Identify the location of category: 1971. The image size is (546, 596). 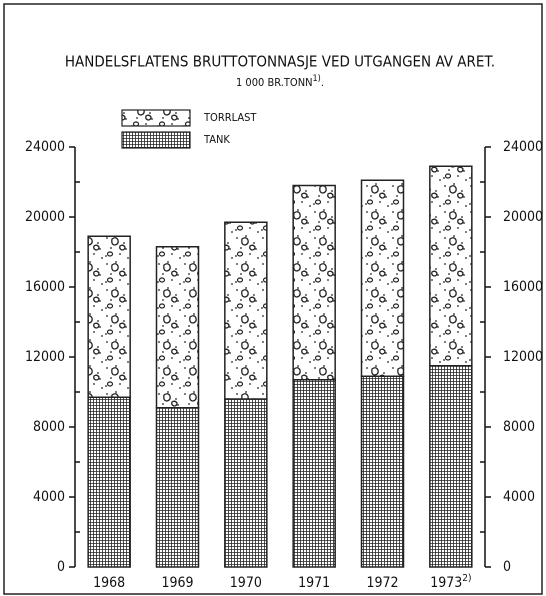
(314, 583).